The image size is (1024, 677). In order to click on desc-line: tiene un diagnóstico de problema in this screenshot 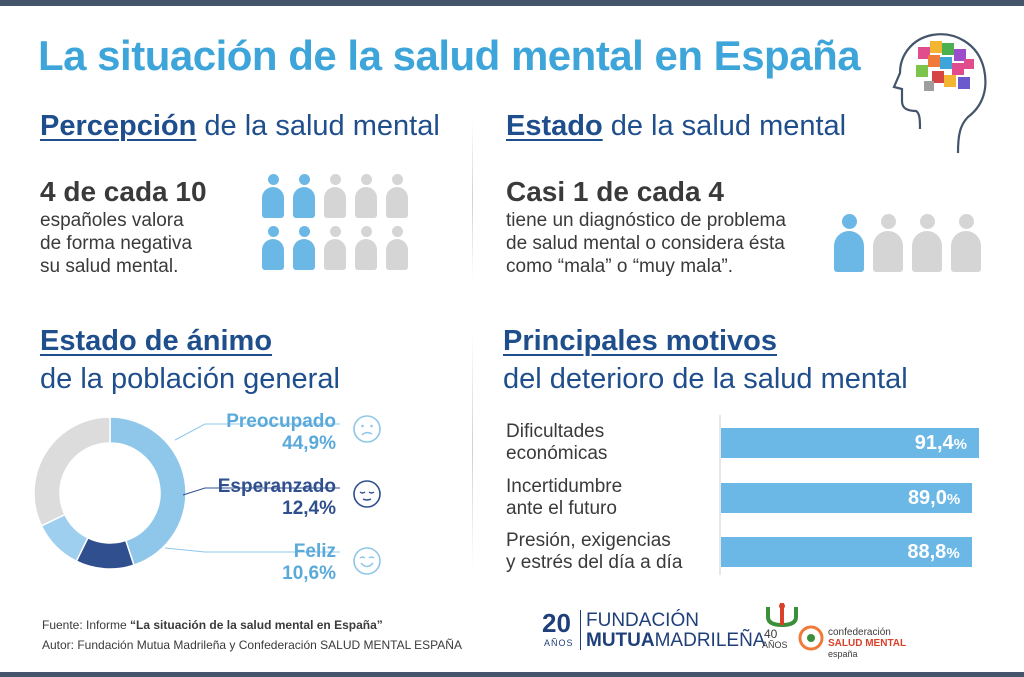, I will do `click(646, 220)`.